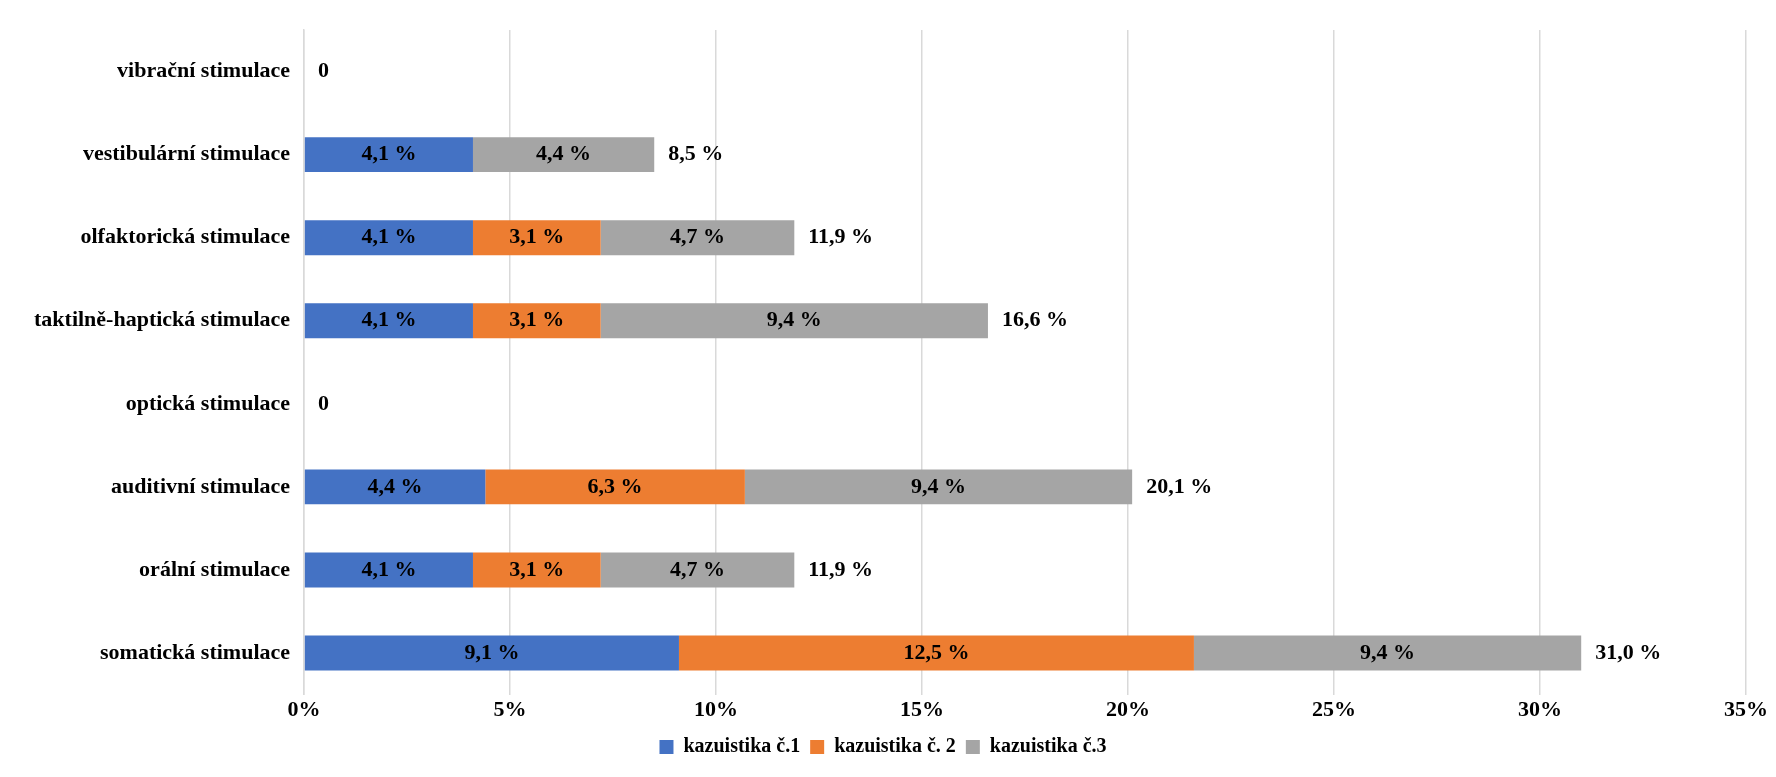 Image resolution: width=1776 pixels, height=777 pixels. Describe the element at coordinates (304, 709) in the screenshot. I see `x-tick-label: 0%` at that location.